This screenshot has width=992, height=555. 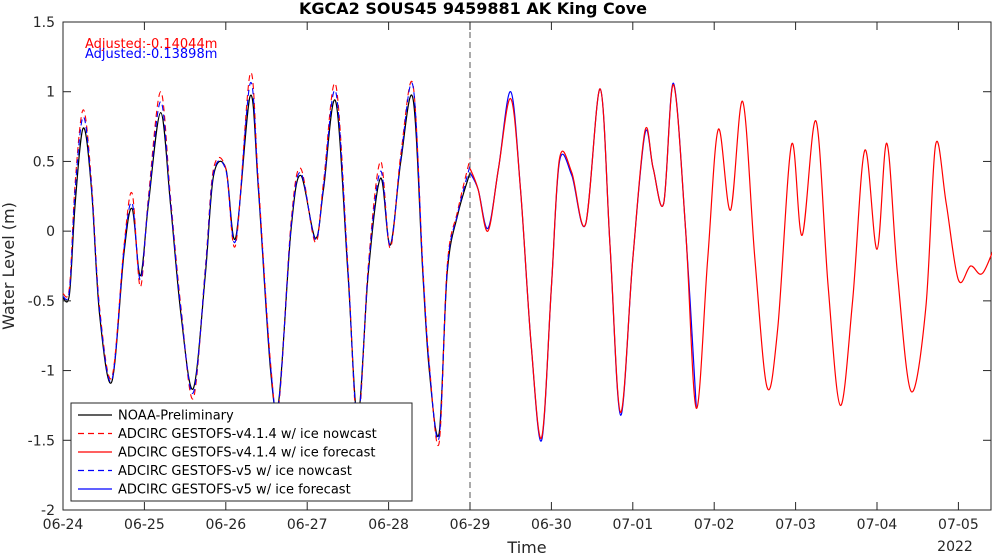 What do you see at coordinates (50, 93) in the screenshot?
I see `y-tick-label: 1` at bounding box center [50, 93].